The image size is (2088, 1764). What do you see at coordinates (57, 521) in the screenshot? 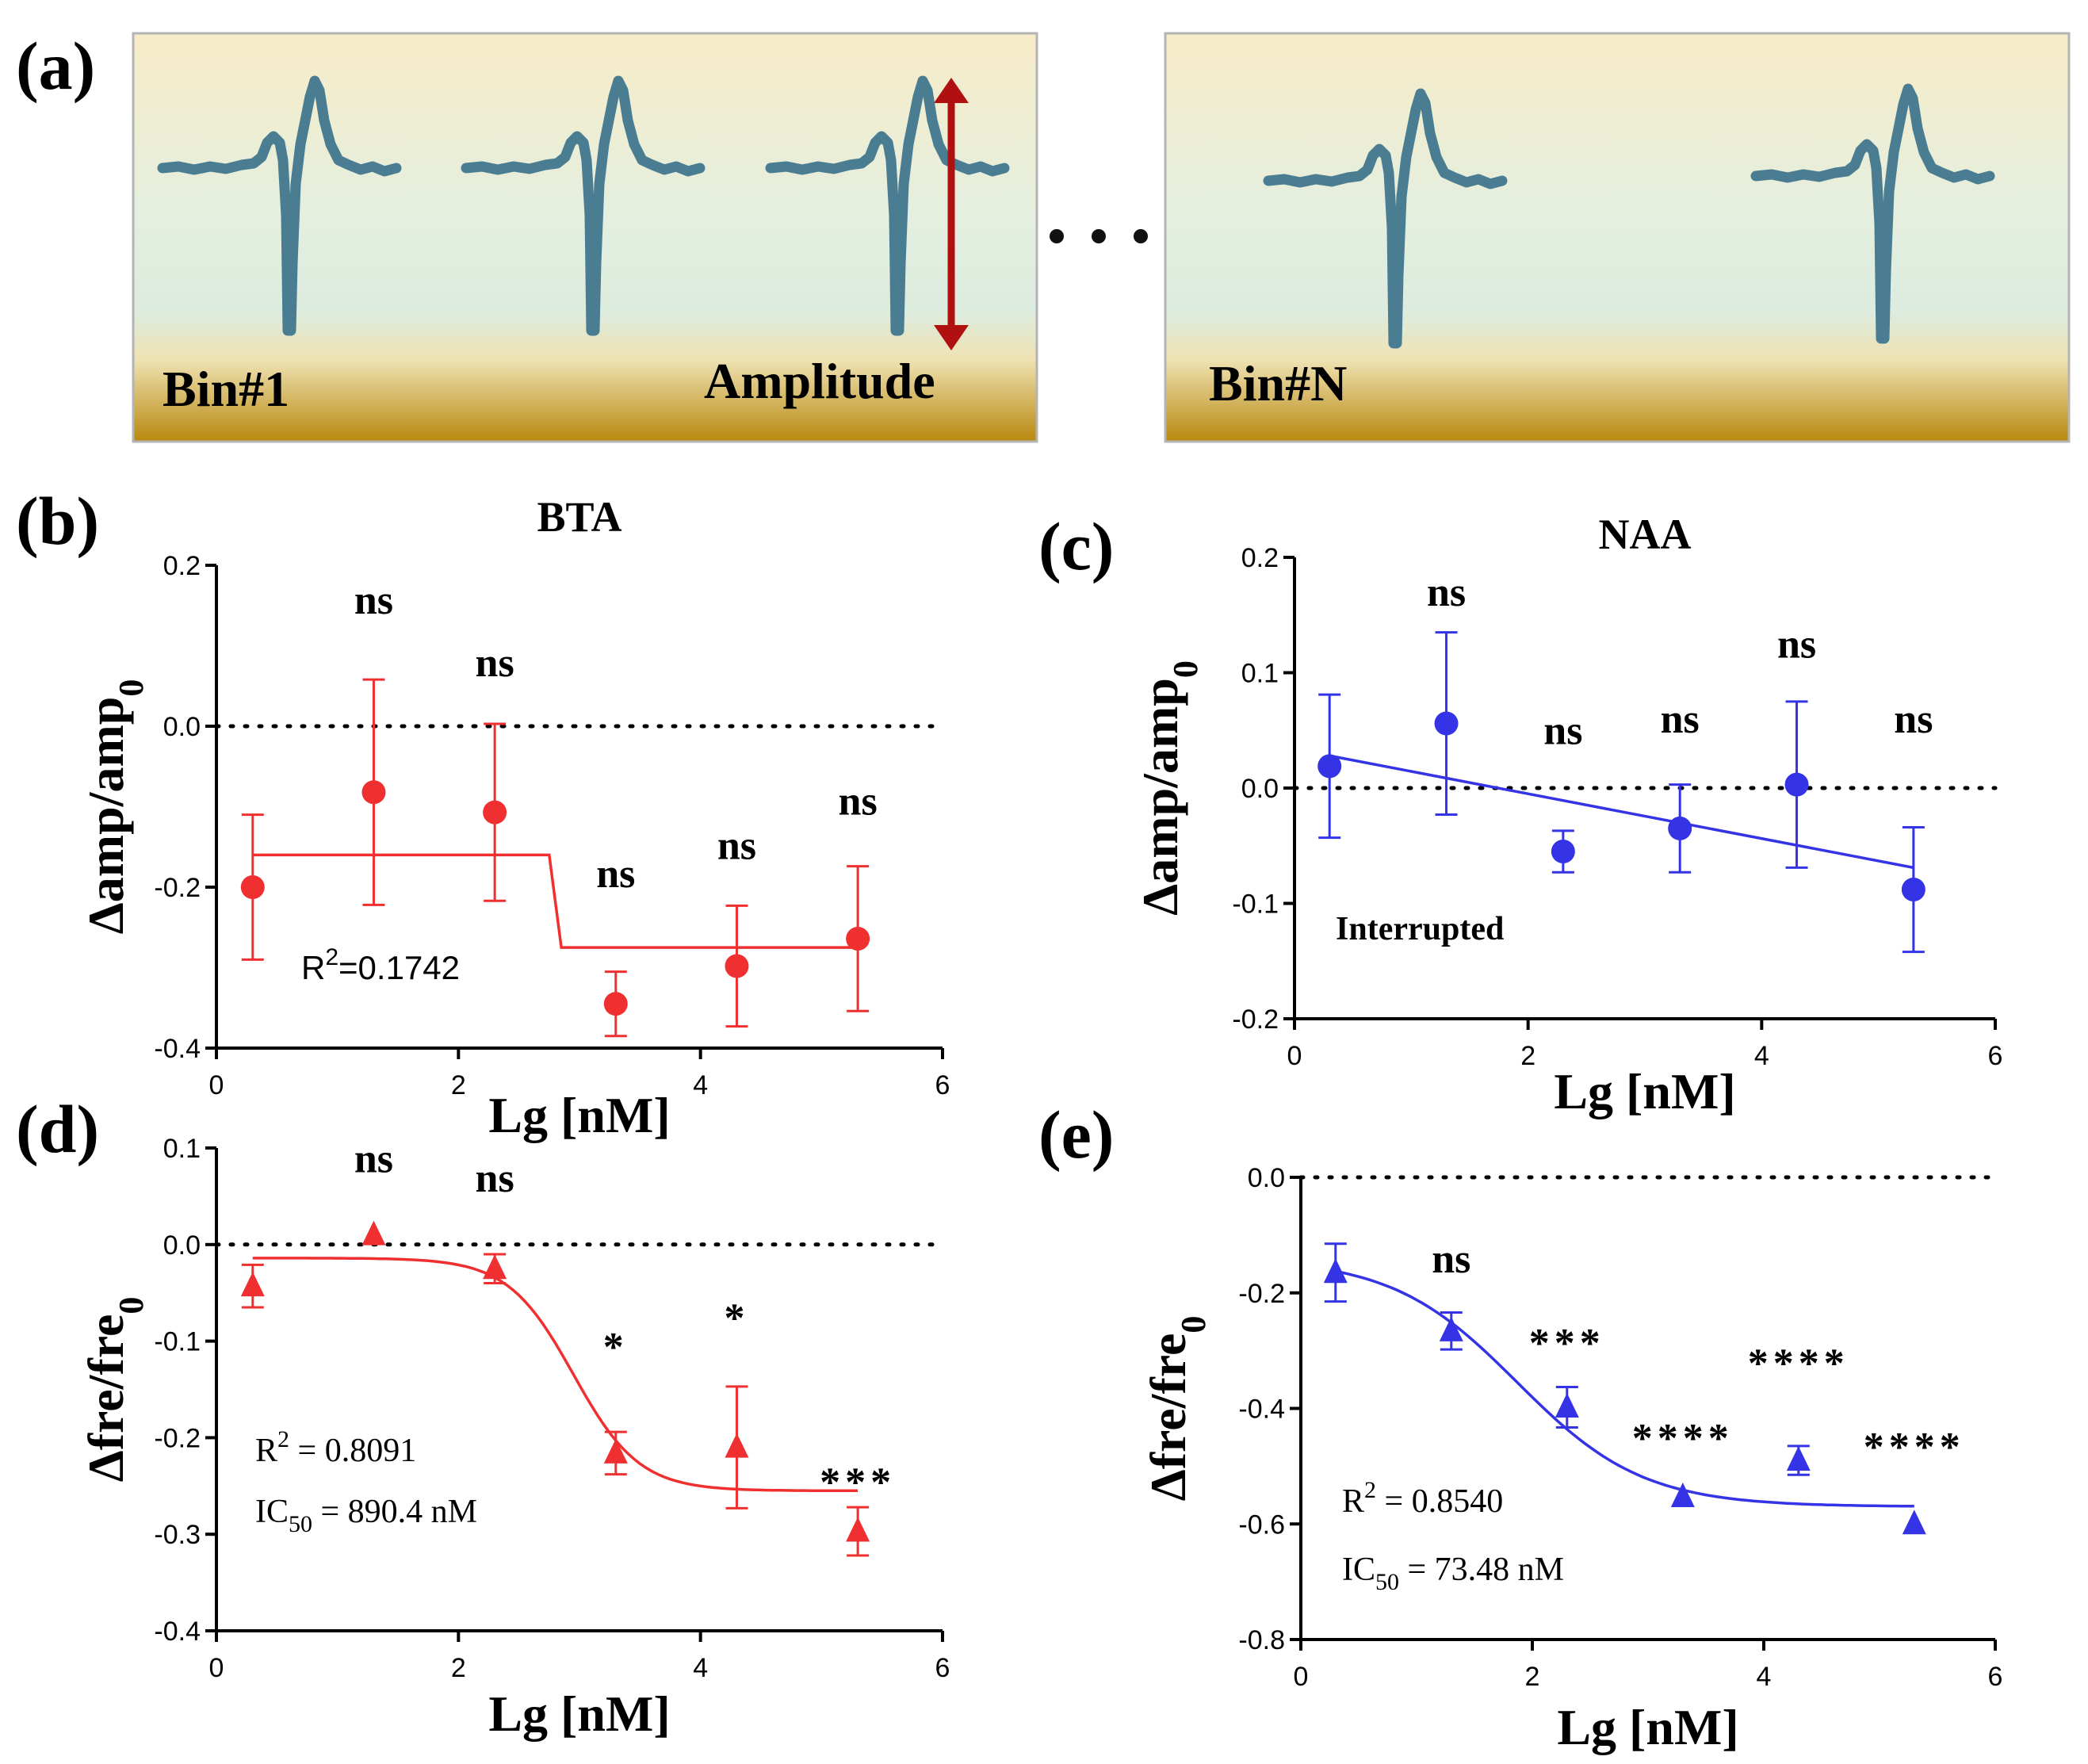
I see `panel-label: (b)` at bounding box center [57, 521].